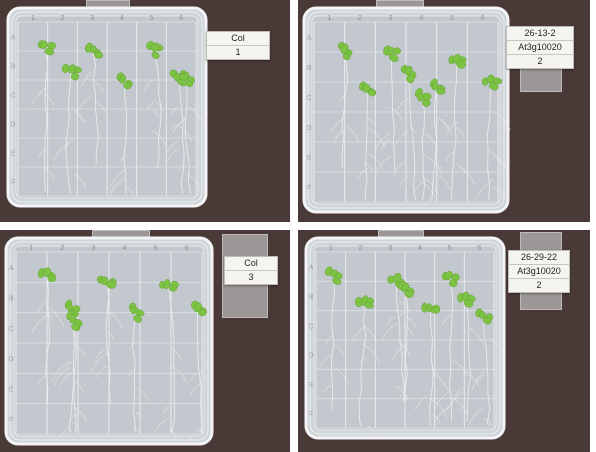 This screenshot has height=452, width=596. Describe the element at coordinates (13, 66) in the screenshot. I see `row-letter: B` at that location.